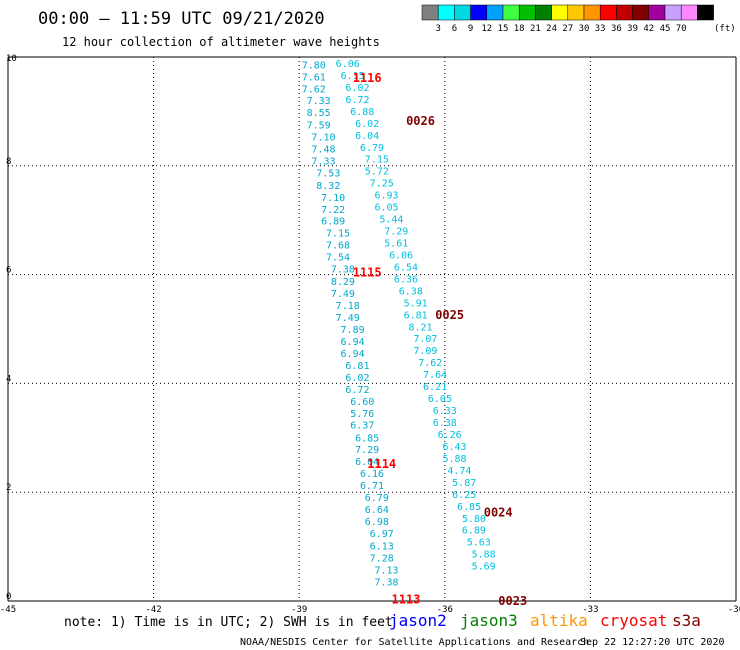 The image size is (740, 650). What do you see at coordinates (153, 610) in the screenshot?
I see `x-tick-label: -42` at bounding box center [153, 610].